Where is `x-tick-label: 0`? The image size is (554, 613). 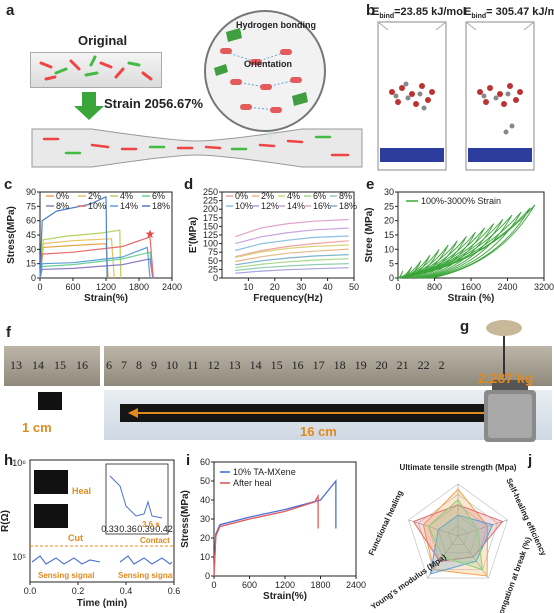
x-tick-label: 0 is located at coordinates (213, 585).